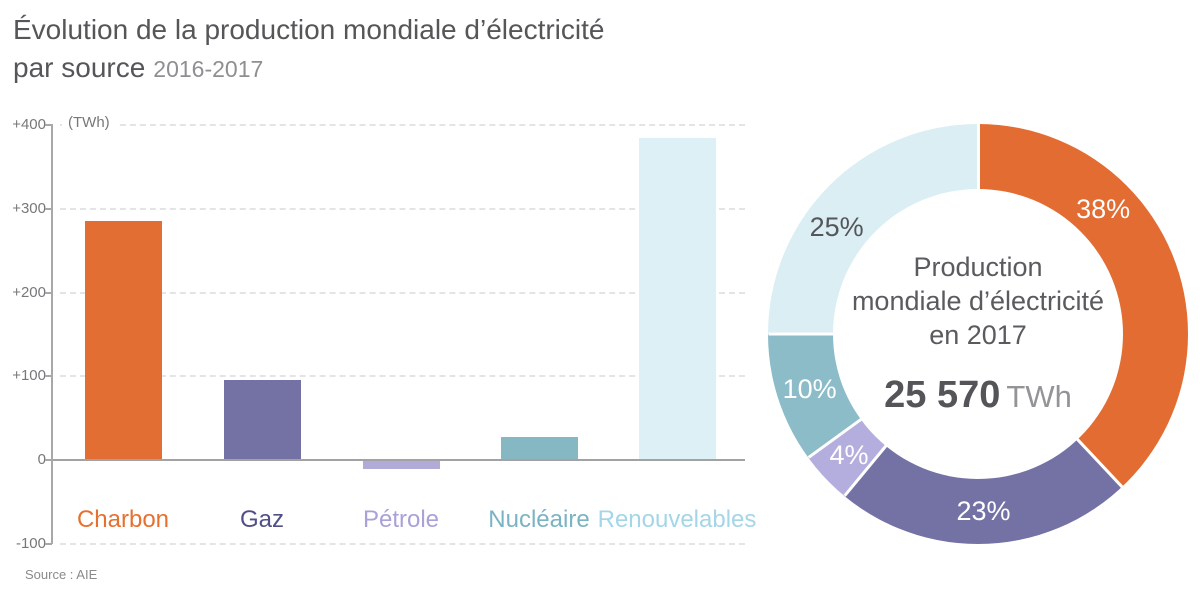 The image size is (1200, 600). What do you see at coordinates (677, 298) in the screenshot?
I see `bar-renouvelables` at bounding box center [677, 298].